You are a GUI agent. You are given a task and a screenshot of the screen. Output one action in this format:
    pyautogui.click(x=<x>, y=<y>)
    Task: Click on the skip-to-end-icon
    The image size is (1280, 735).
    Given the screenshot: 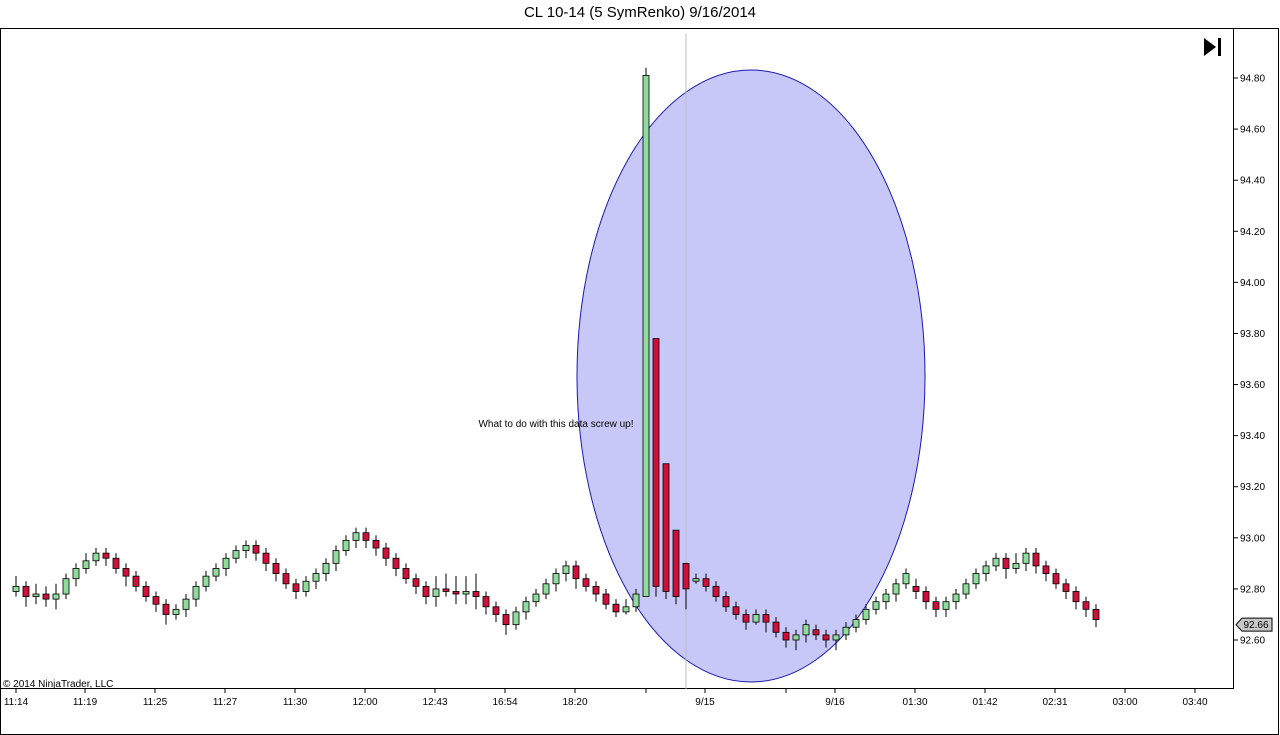 What is the action you would take?
    pyautogui.click(x=1212, y=47)
    